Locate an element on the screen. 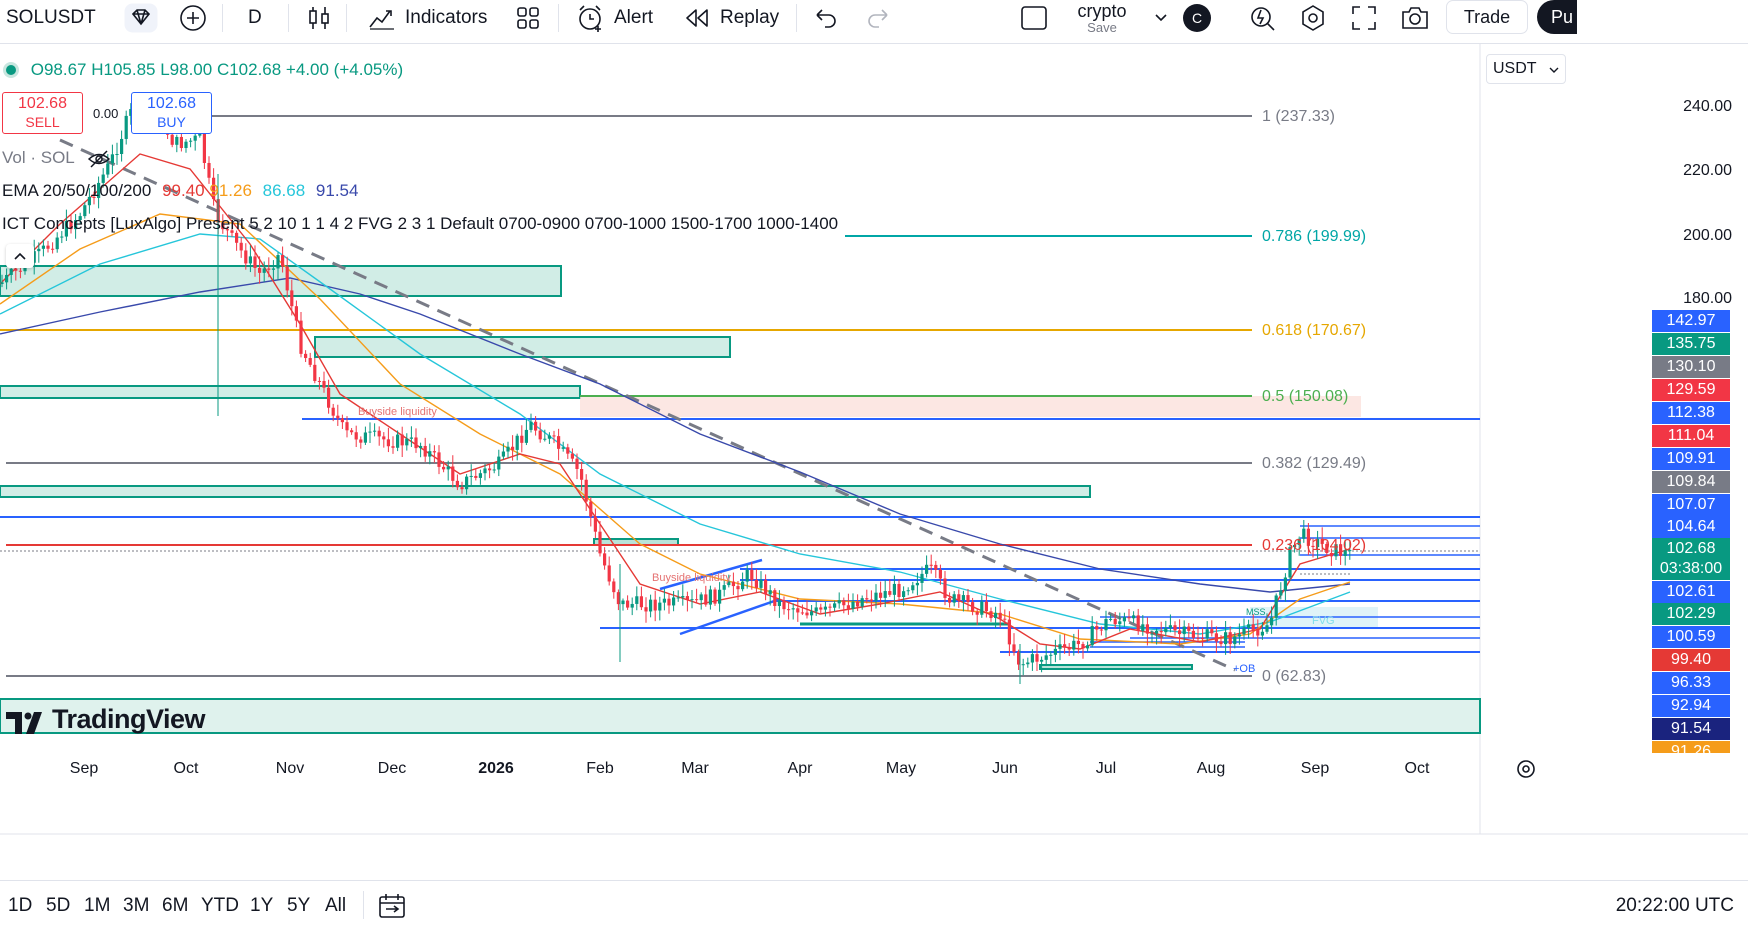 The width and height of the screenshot is (1748, 931). chart-settings-icon is located at coordinates (1526, 769).